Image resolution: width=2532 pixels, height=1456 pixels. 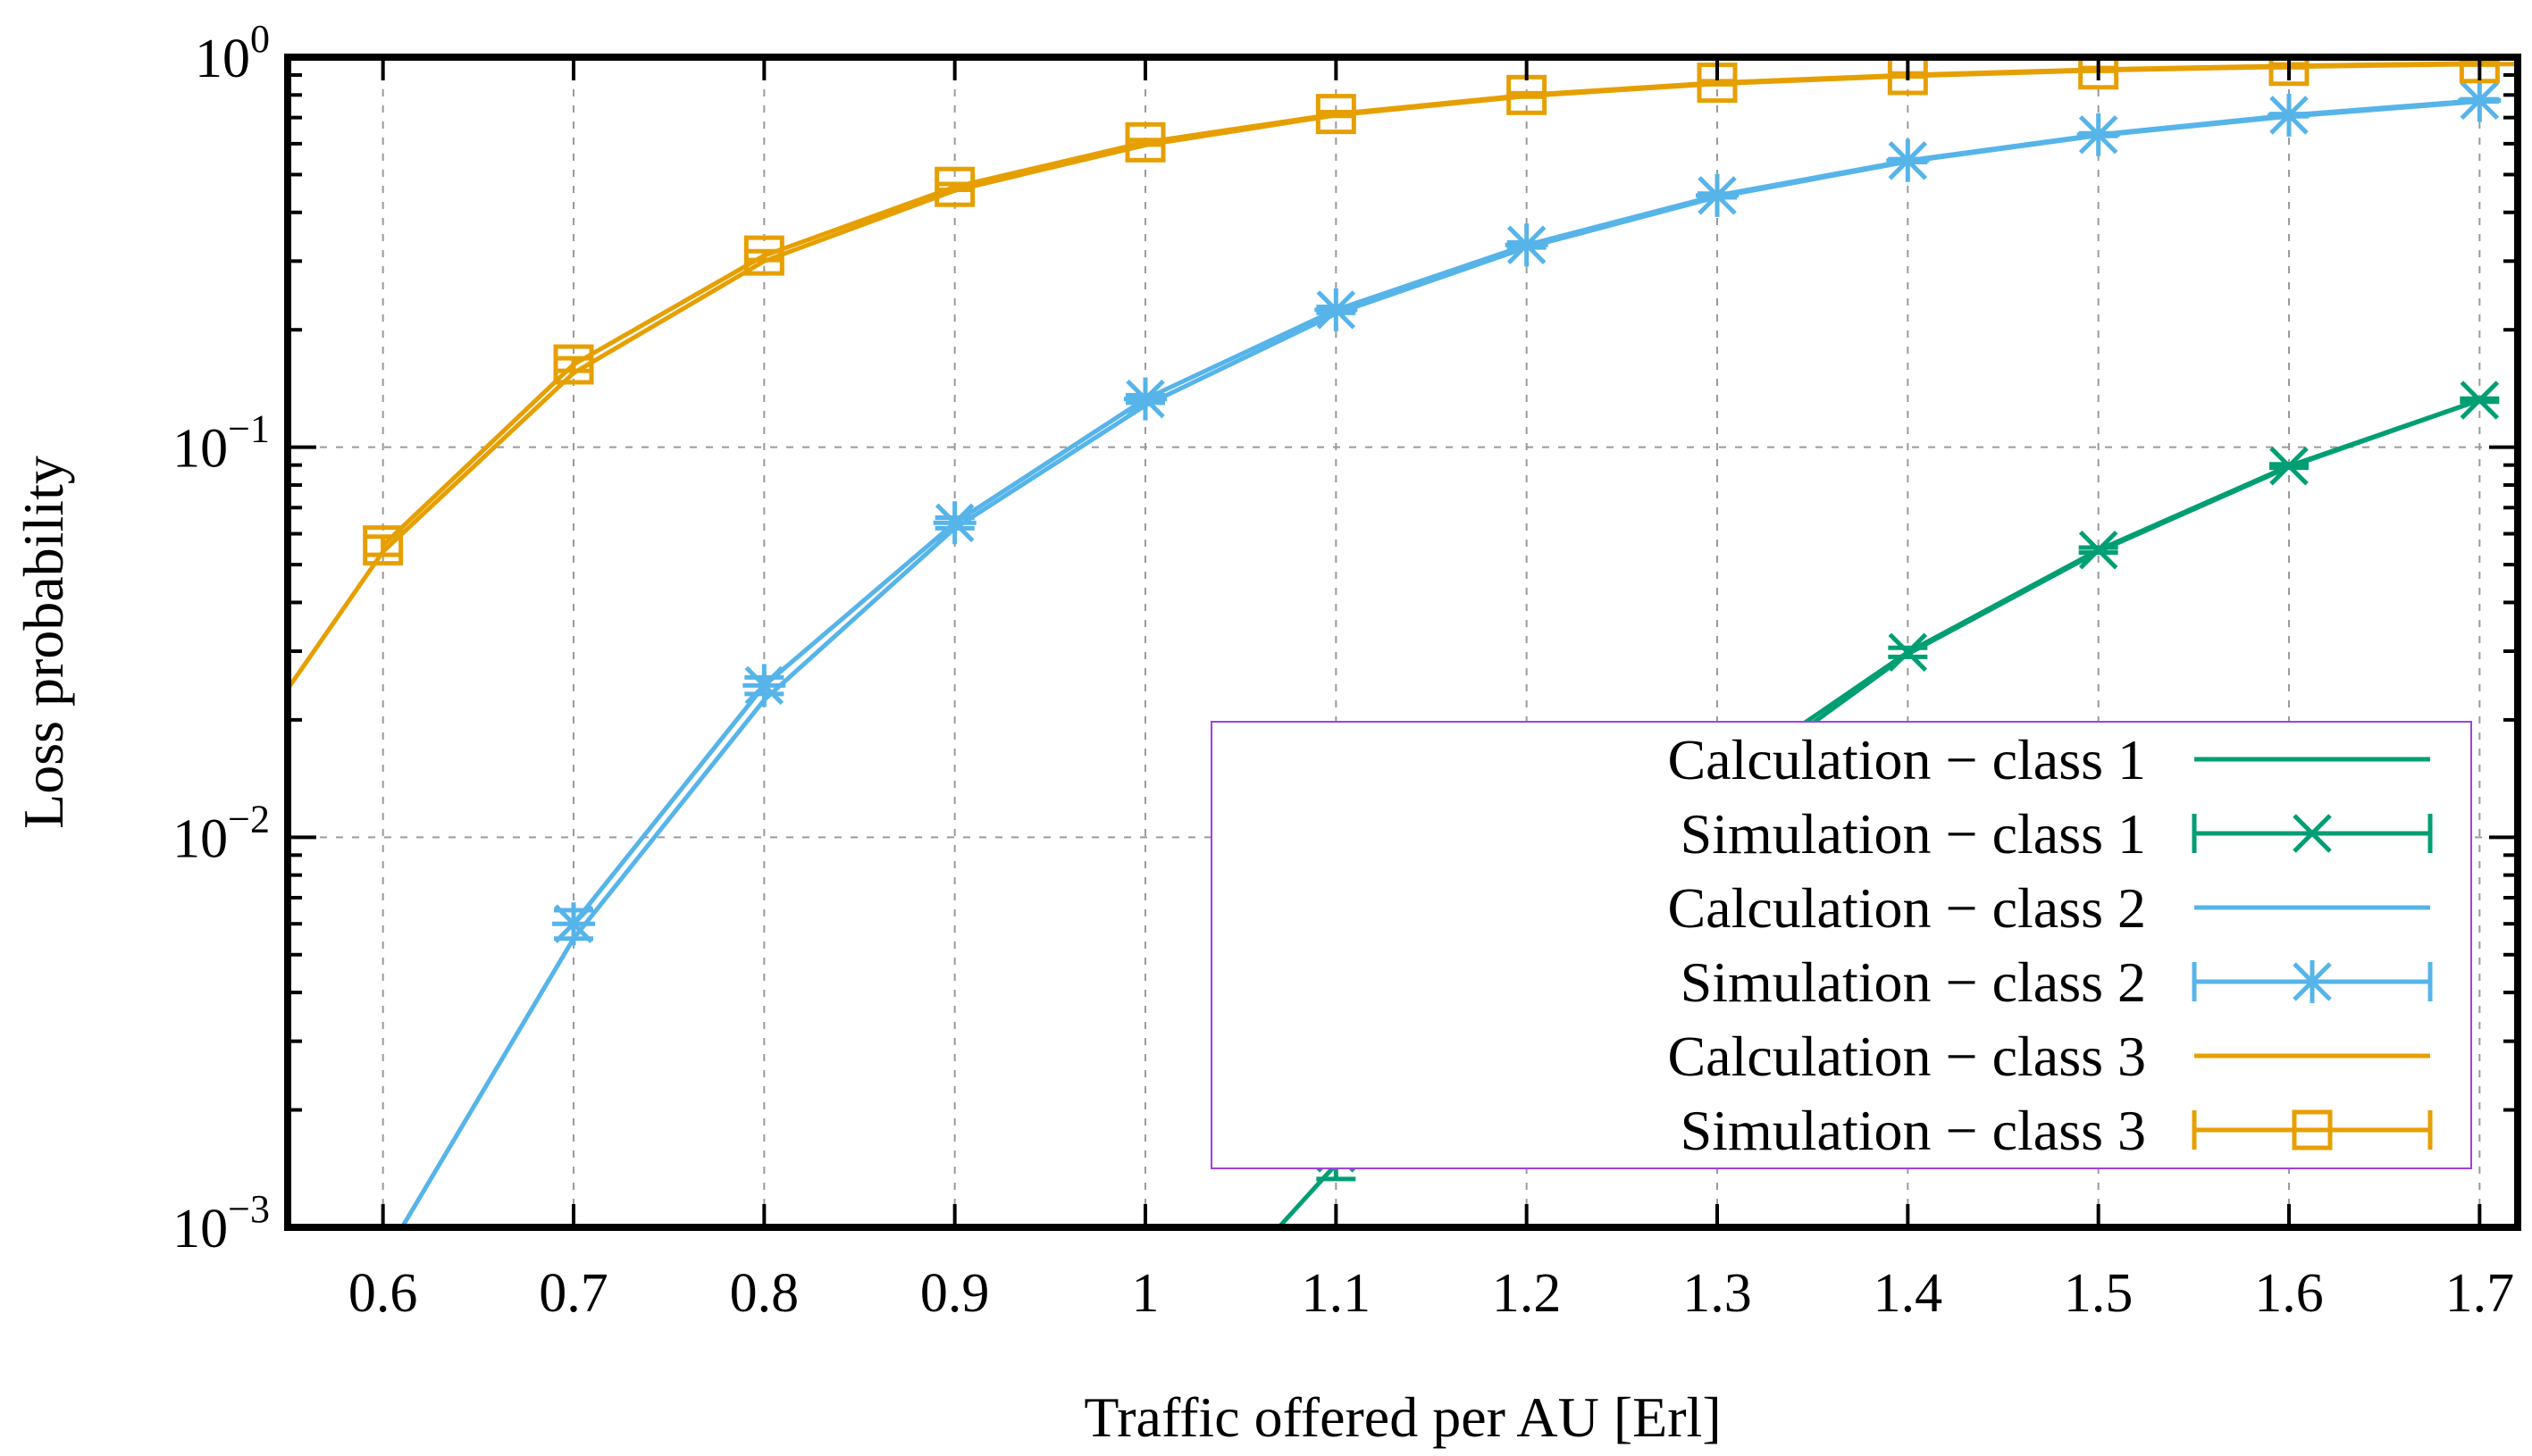 I want to click on y-tick-label: 10⁻¹, so click(x=221, y=443).